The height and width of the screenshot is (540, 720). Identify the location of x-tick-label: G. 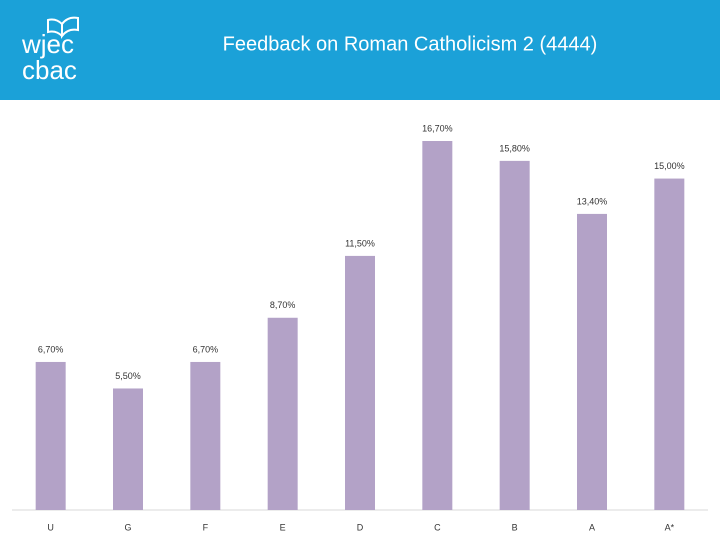
(127, 527).